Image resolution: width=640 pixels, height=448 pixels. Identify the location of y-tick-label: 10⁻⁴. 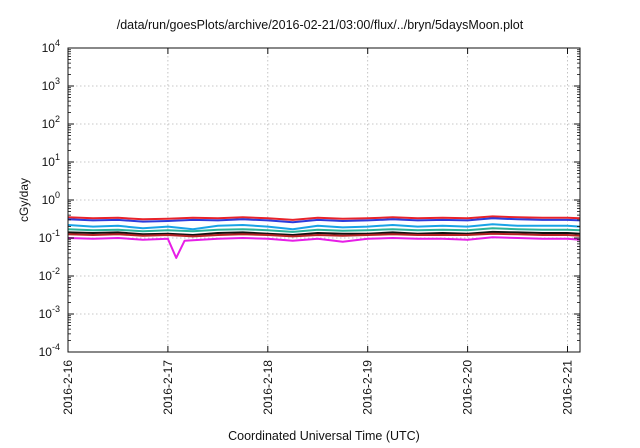
(49, 350).